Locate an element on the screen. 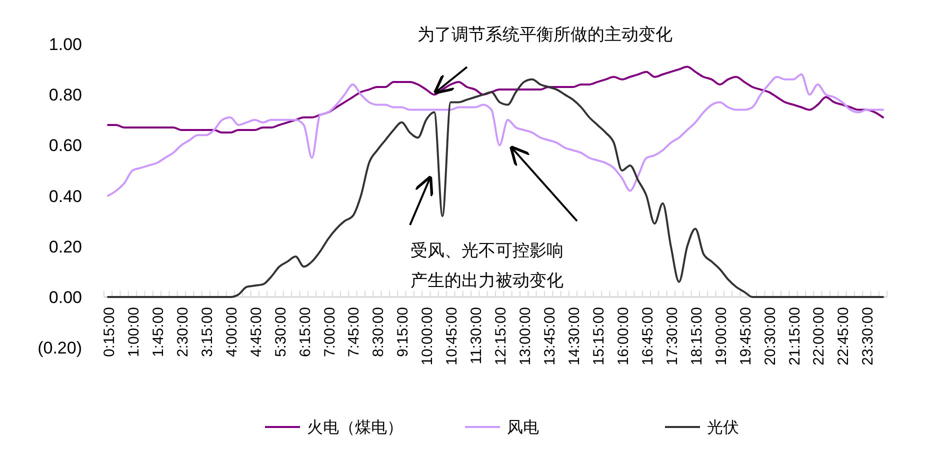 This screenshot has height=455, width=929. y-tick-label: 0.20 is located at coordinates (65, 246).